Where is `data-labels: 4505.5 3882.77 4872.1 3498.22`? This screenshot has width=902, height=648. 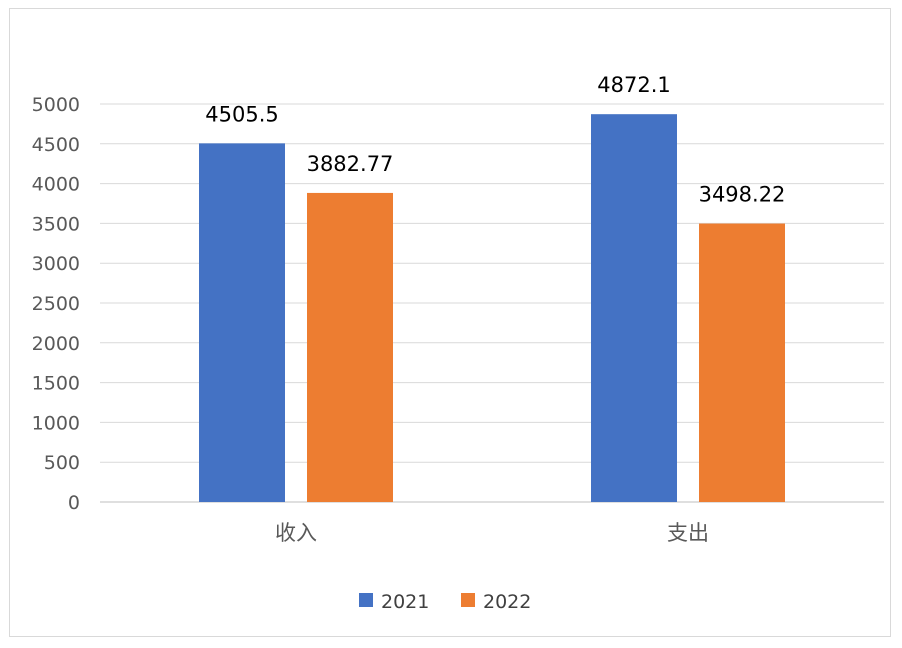
data-labels: 4505.5 3882.77 4872.1 3498.22 is located at coordinates (495, 139).